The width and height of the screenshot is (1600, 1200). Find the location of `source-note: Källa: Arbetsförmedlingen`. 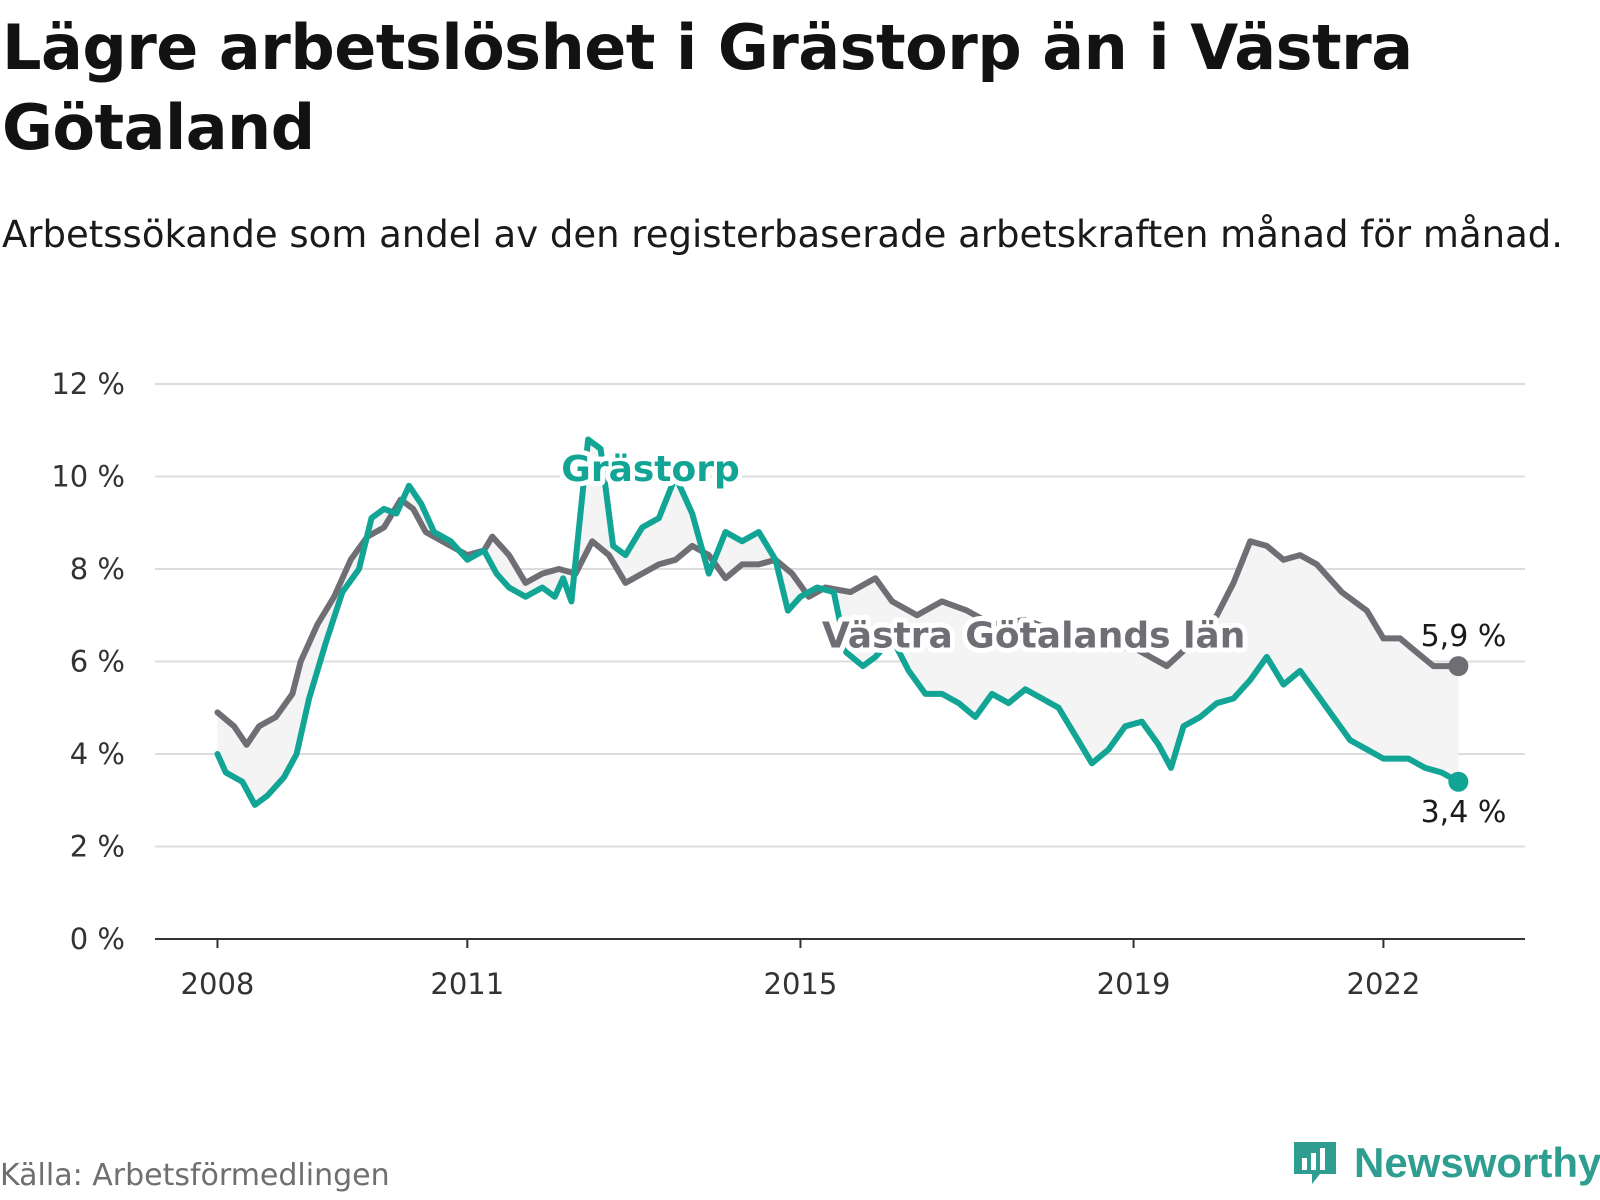

source-note: Källa: Arbetsförmedlingen is located at coordinates (195, 1175).